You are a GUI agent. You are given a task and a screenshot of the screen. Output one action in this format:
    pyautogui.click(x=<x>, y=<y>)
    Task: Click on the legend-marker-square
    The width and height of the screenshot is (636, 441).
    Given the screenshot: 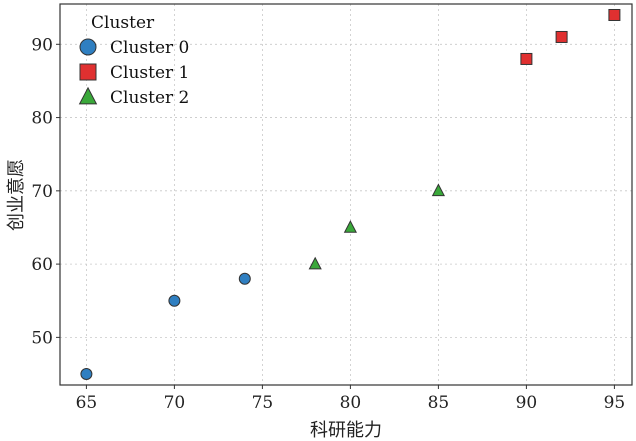 What is the action you would take?
    pyautogui.click(x=88, y=72)
    